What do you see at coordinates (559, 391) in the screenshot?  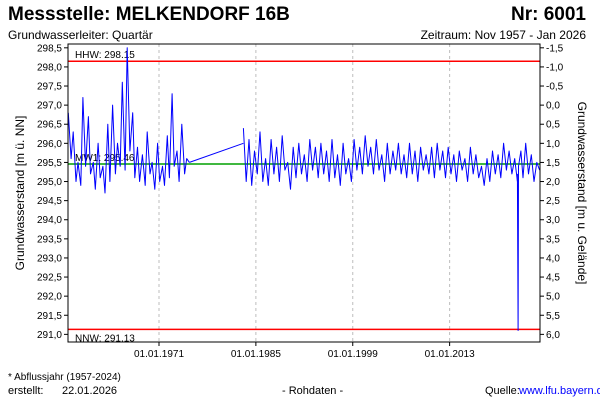 I see `source-link: www.lfu.bayern.de` at bounding box center [559, 391].